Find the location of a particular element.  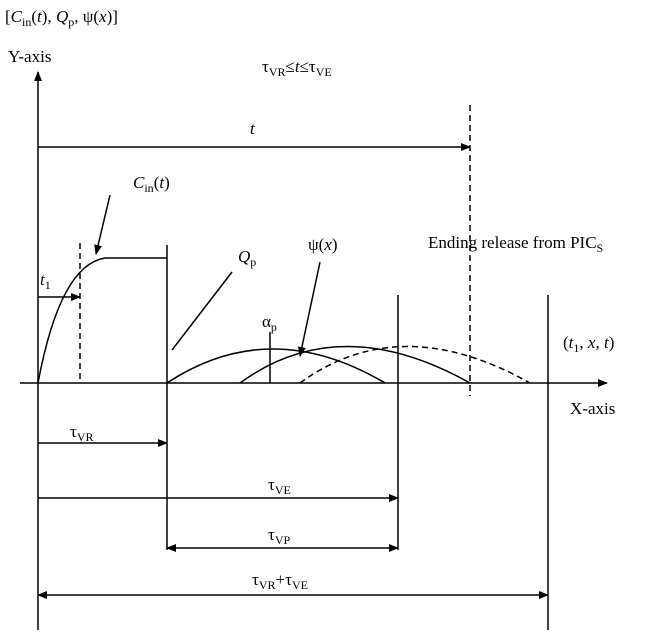

cin-curve is located at coordinates (102, 320).